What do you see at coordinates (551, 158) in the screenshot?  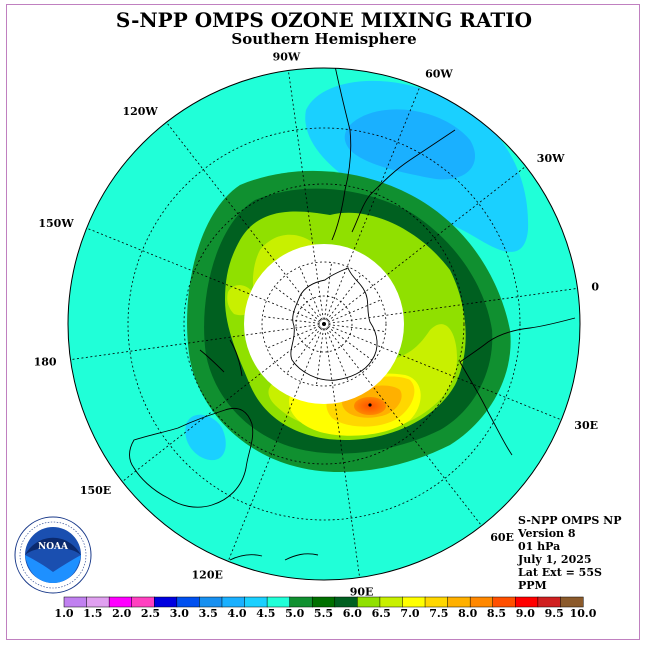 I see `longitude-label: 30W` at bounding box center [551, 158].